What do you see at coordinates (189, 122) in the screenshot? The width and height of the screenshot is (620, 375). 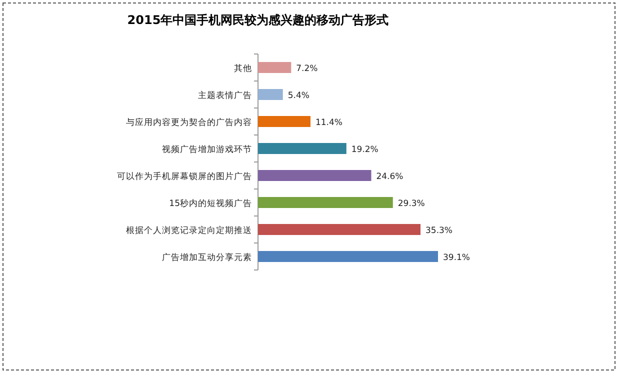 I see `y-tick-label: 与应用内容更为契合的广告内容` at bounding box center [189, 122].